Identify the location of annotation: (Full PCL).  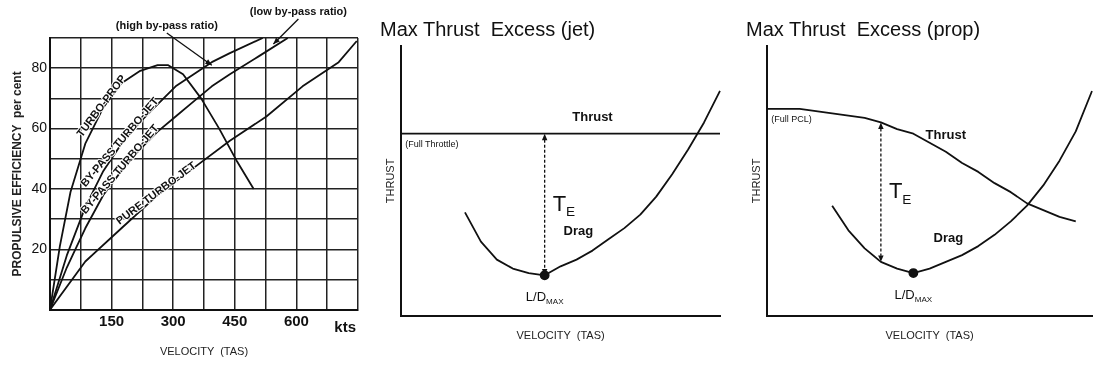
(791, 119).